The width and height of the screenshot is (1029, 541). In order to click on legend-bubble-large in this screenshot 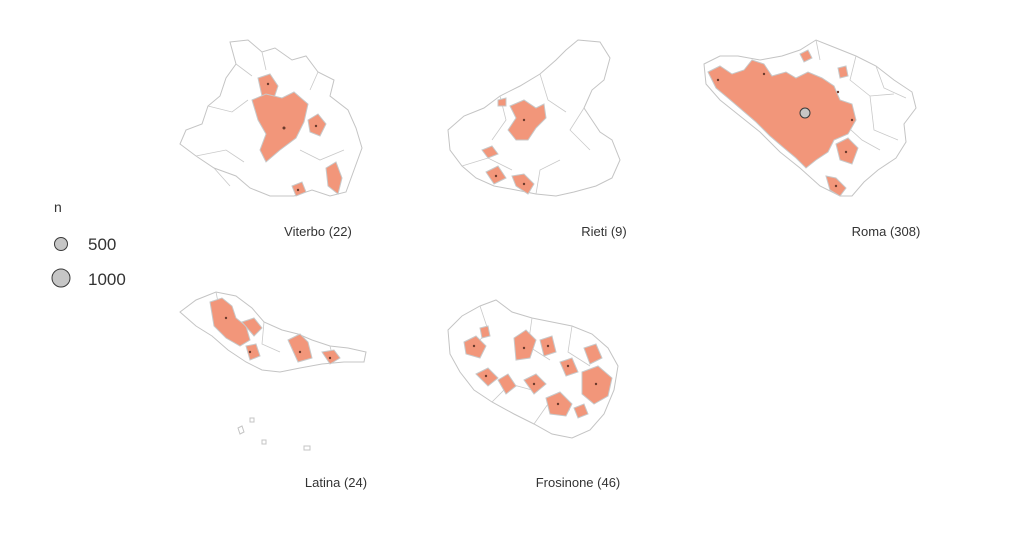, I will do `click(61, 278)`.